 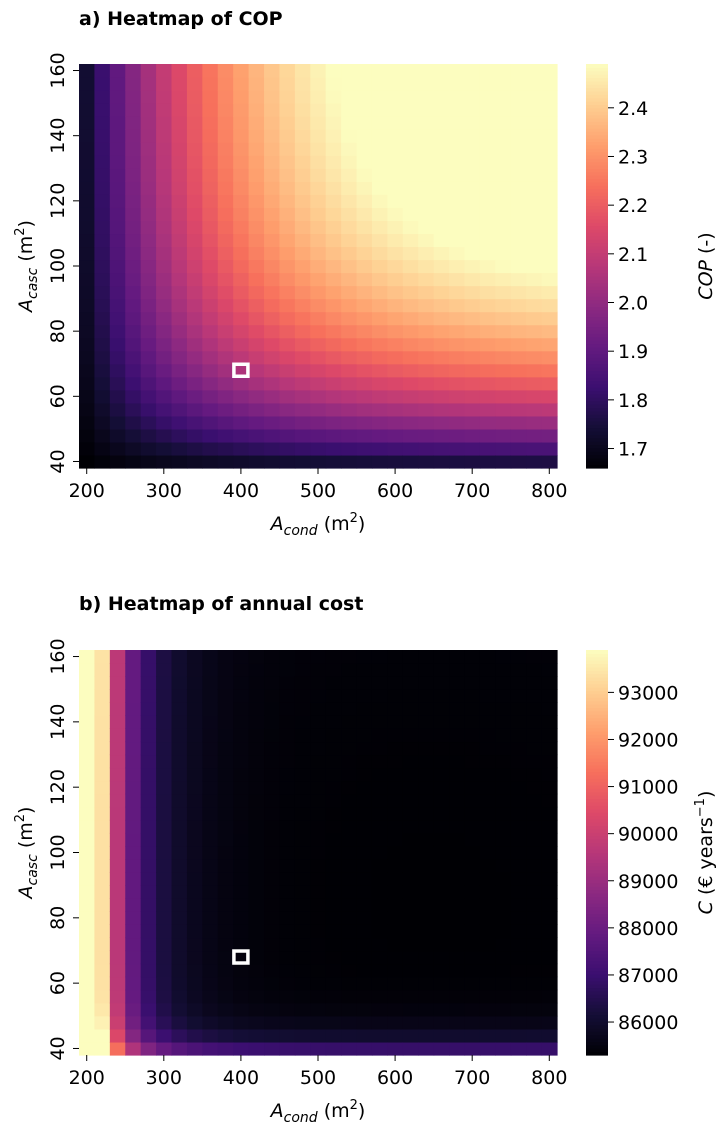 What do you see at coordinates (58, 201) in the screenshot?
I see `y-tick-label: 120` at bounding box center [58, 201].